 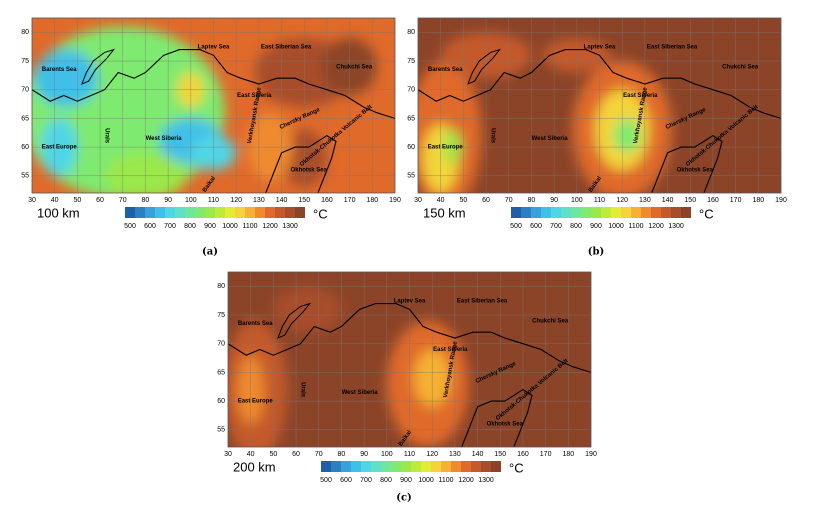 I want to click on x-tick-label: 170, so click(x=350, y=200).